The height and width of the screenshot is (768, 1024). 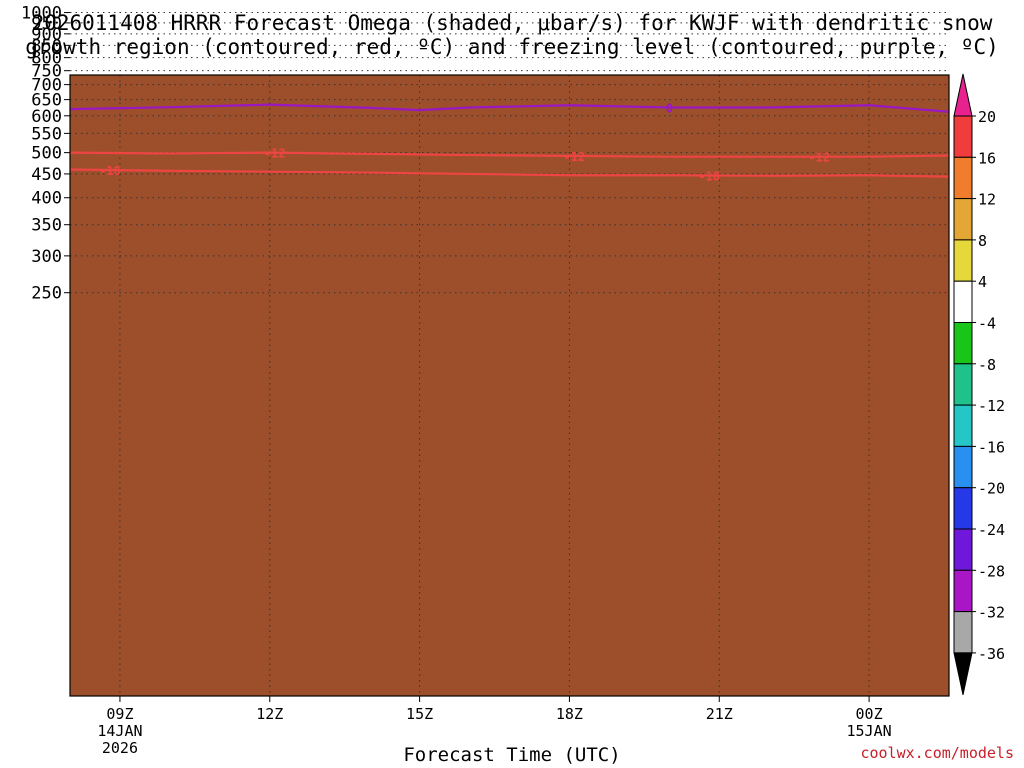 What do you see at coordinates (669, 109) in the screenshot?
I see `contour-label: 0` at bounding box center [669, 109].